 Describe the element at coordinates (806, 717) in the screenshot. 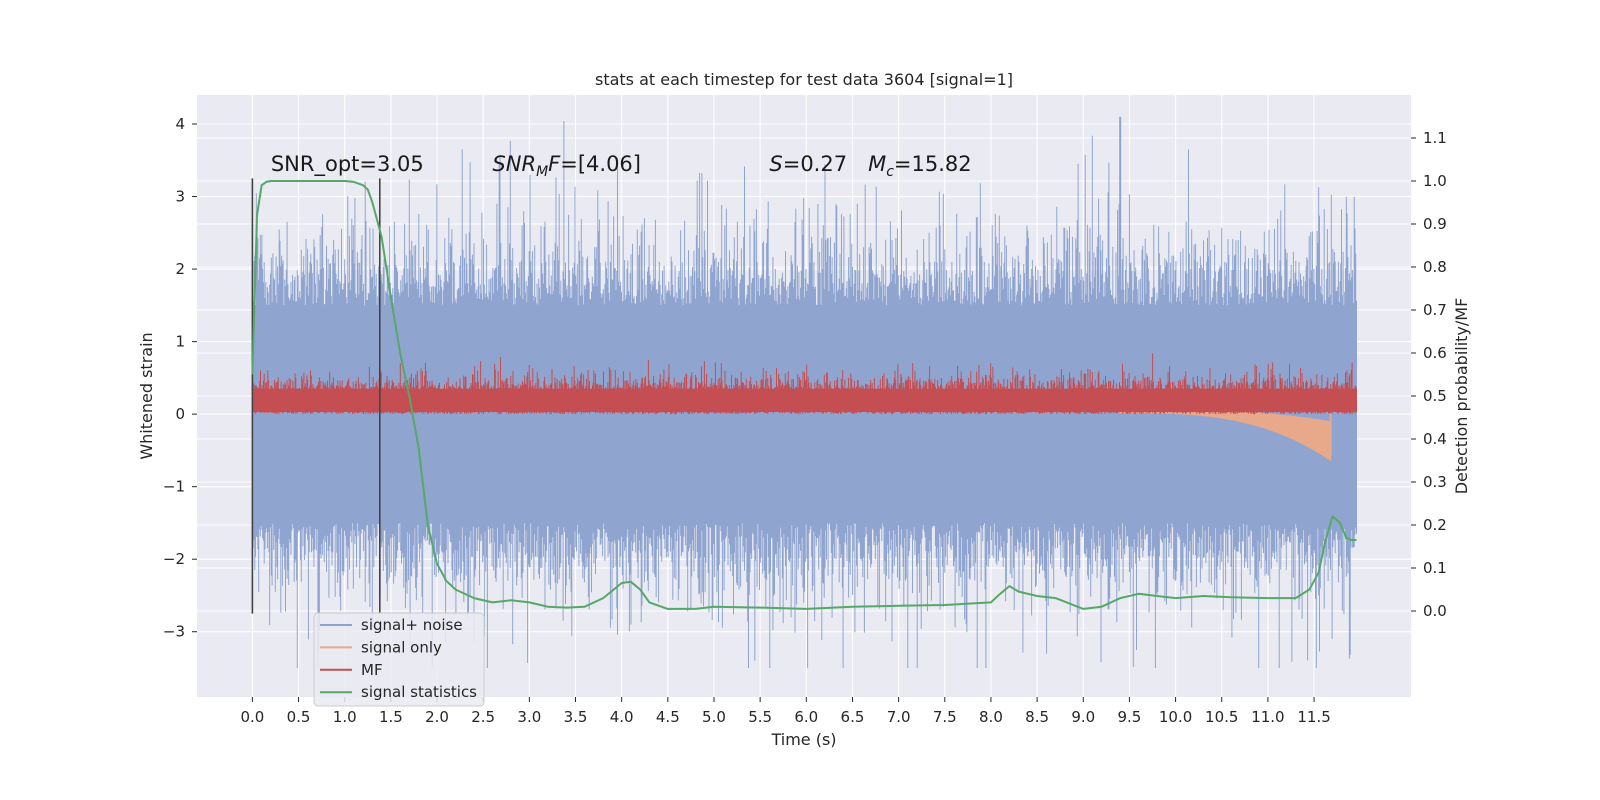

I see `x-tick-label: 6.0` at that location.